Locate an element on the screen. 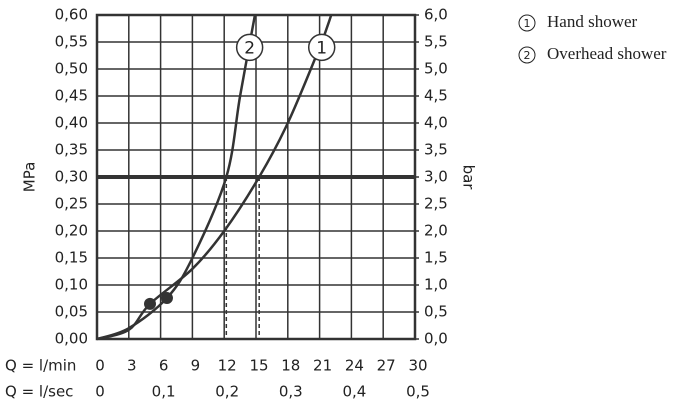 This screenshot has height=413, width=700. y2-tick-label: 1,5 is located at coordinates (436, 258).